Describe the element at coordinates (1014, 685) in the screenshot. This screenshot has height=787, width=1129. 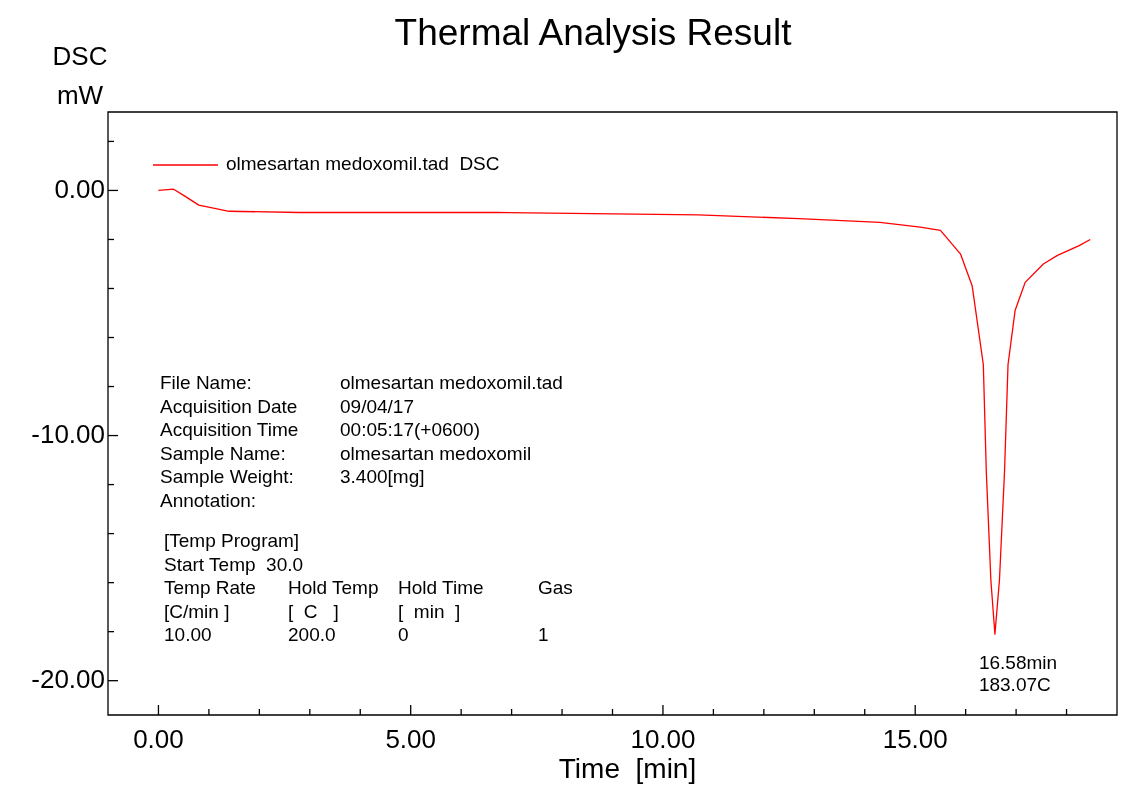
I see `annotation: 183.07C` at that location.